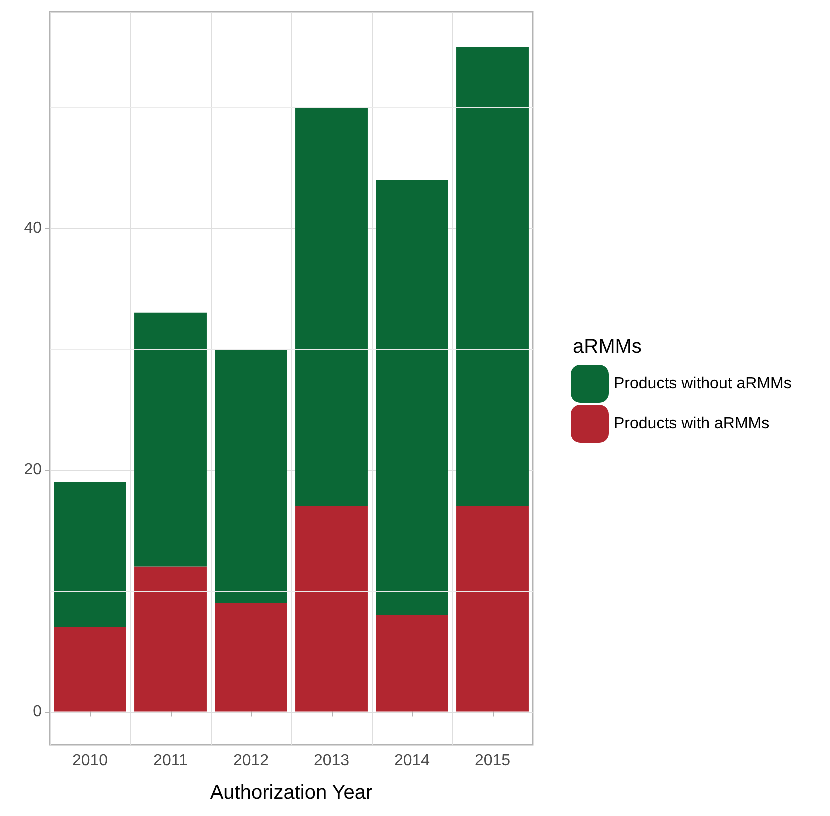 Image resolution: width=830 pixels, height=816 pixels. What do you see at coordinates (33, 470) in the screenshot?
I see `y-tick-label: 20` at bounding box center [33, 470].